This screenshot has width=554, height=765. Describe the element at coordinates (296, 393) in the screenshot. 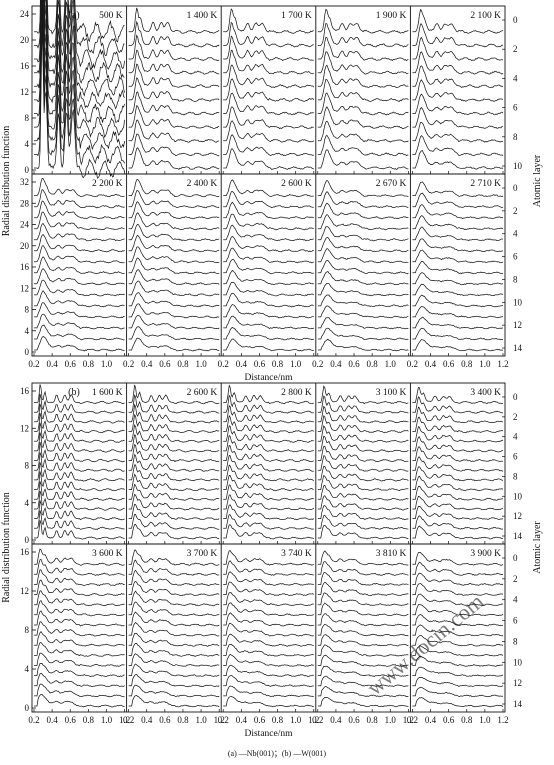

I see `panel-1-row-0-temperature-label-2: 2 800 K` at that location.